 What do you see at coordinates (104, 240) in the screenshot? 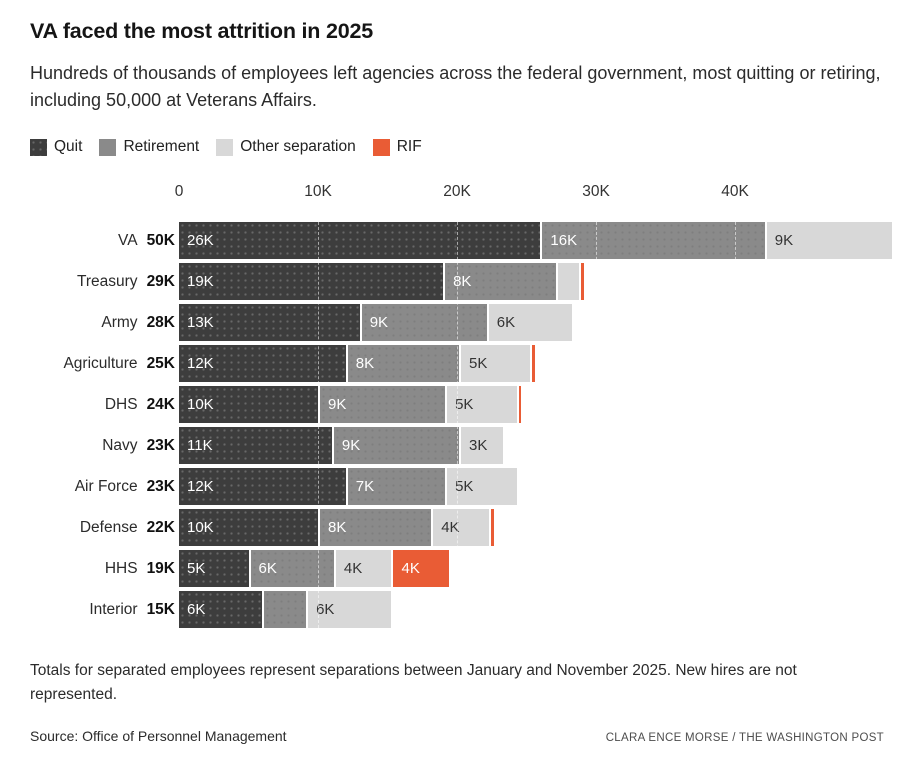
I see `row-label: VA 50K` at bounding box center [104, 240].